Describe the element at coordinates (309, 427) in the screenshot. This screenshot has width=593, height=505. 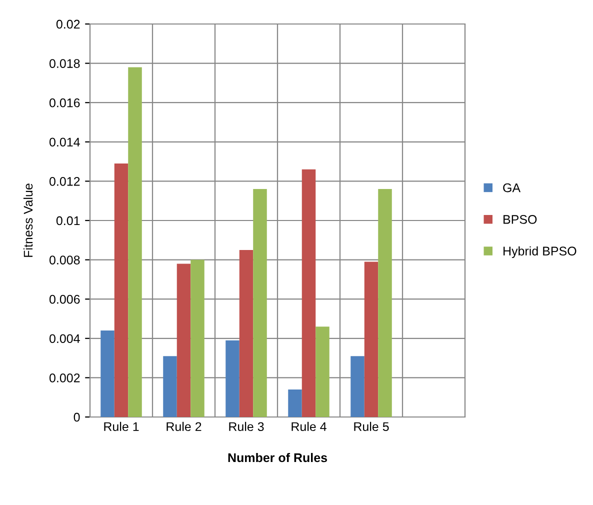
I see `x-tick-label: Rule 4` at that location.